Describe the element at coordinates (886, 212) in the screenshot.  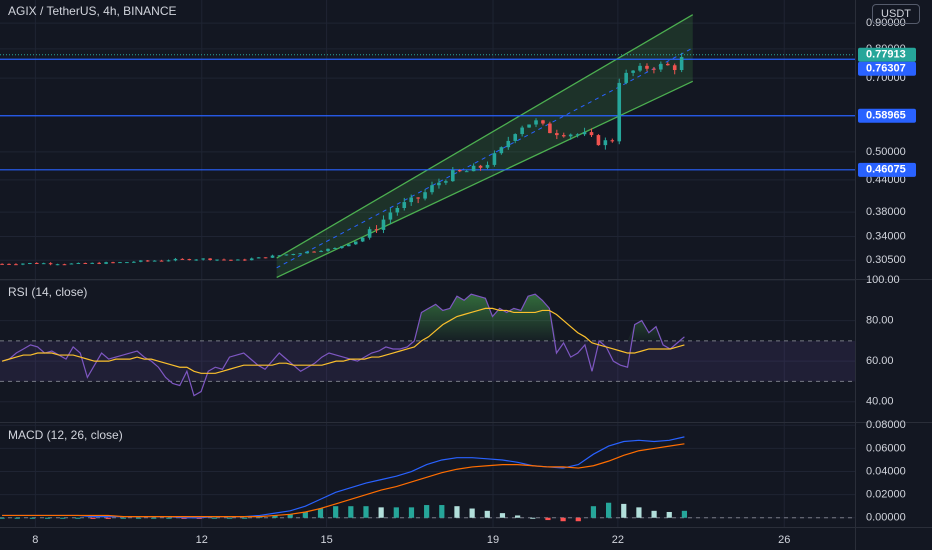
I see `price-tick-label: 0.38000` at that location.